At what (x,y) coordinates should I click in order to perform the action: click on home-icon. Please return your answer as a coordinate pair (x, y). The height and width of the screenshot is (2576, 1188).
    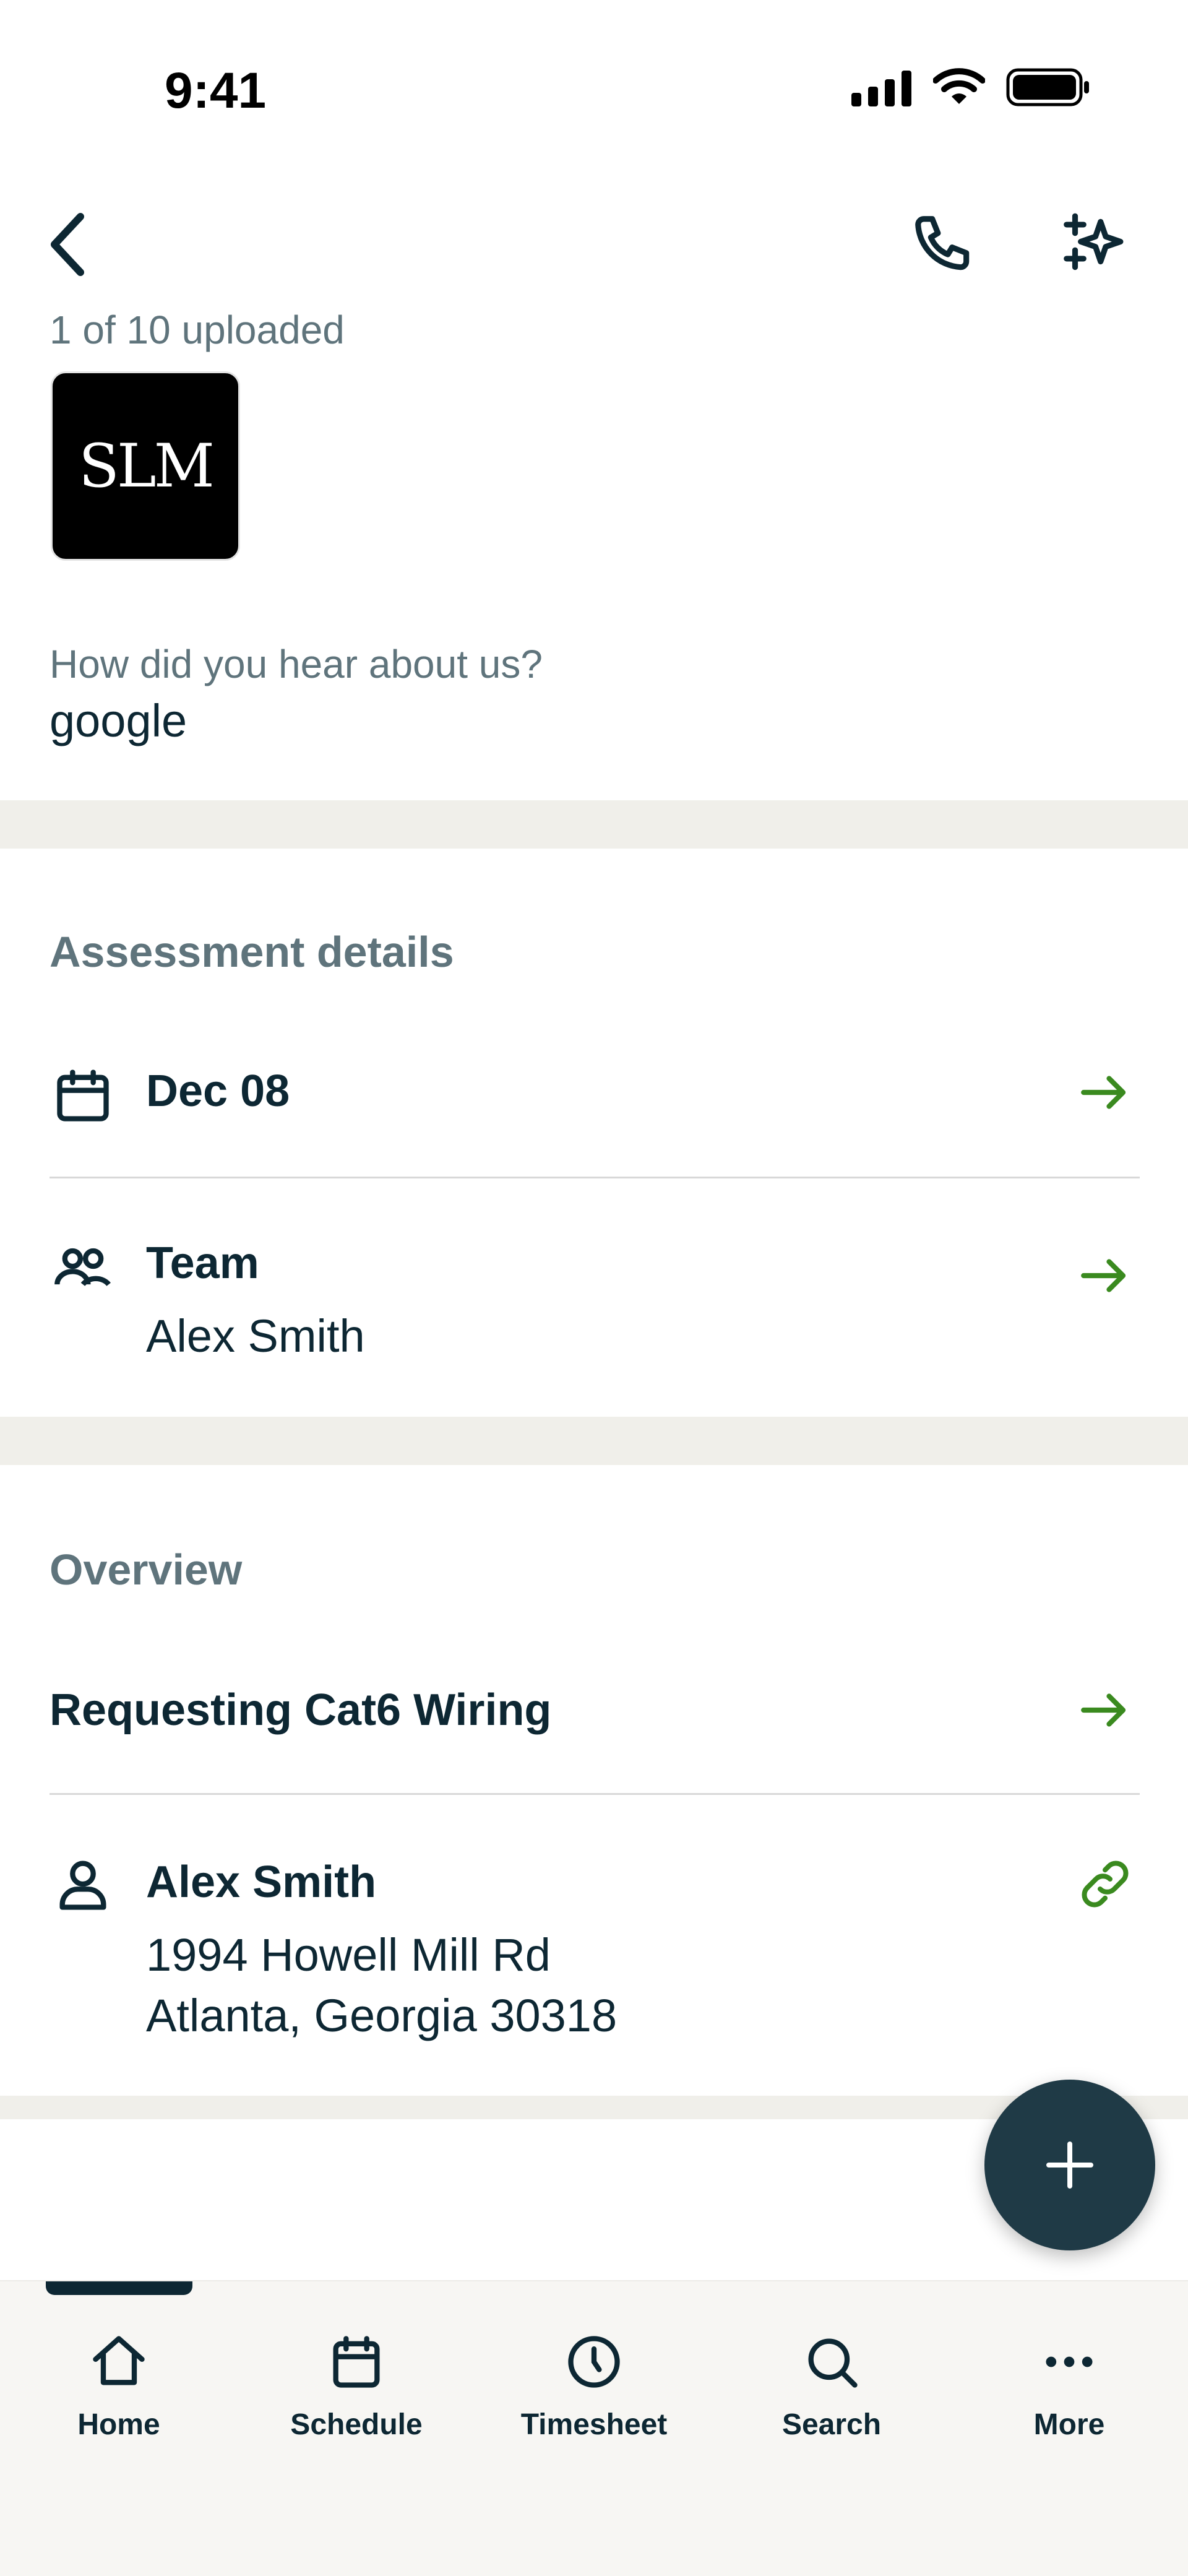
    Looking at the image, I should click on (119, 2360).